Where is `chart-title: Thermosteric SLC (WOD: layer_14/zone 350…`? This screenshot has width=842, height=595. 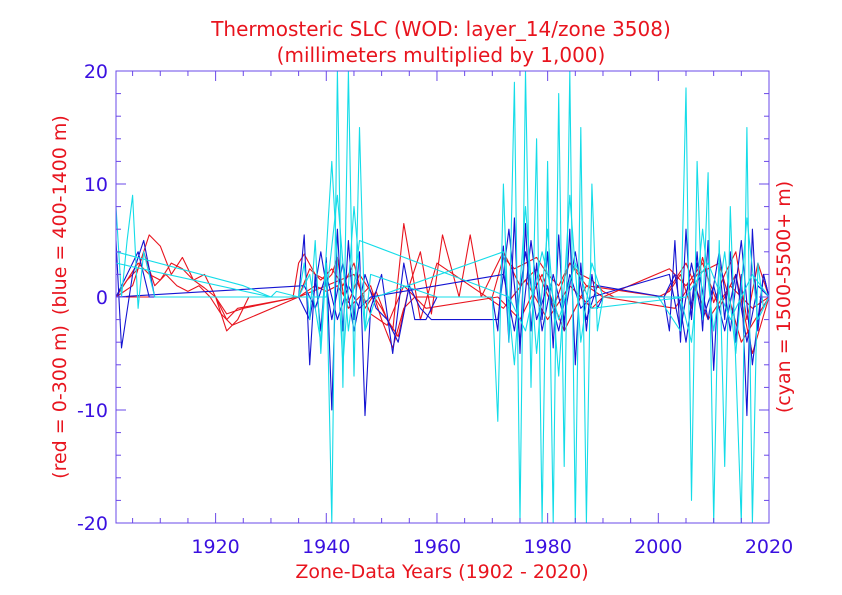
chart-title: Thermosteric SLC (WOD: layer_14/zone 350… is located at coordinates (440, 29).